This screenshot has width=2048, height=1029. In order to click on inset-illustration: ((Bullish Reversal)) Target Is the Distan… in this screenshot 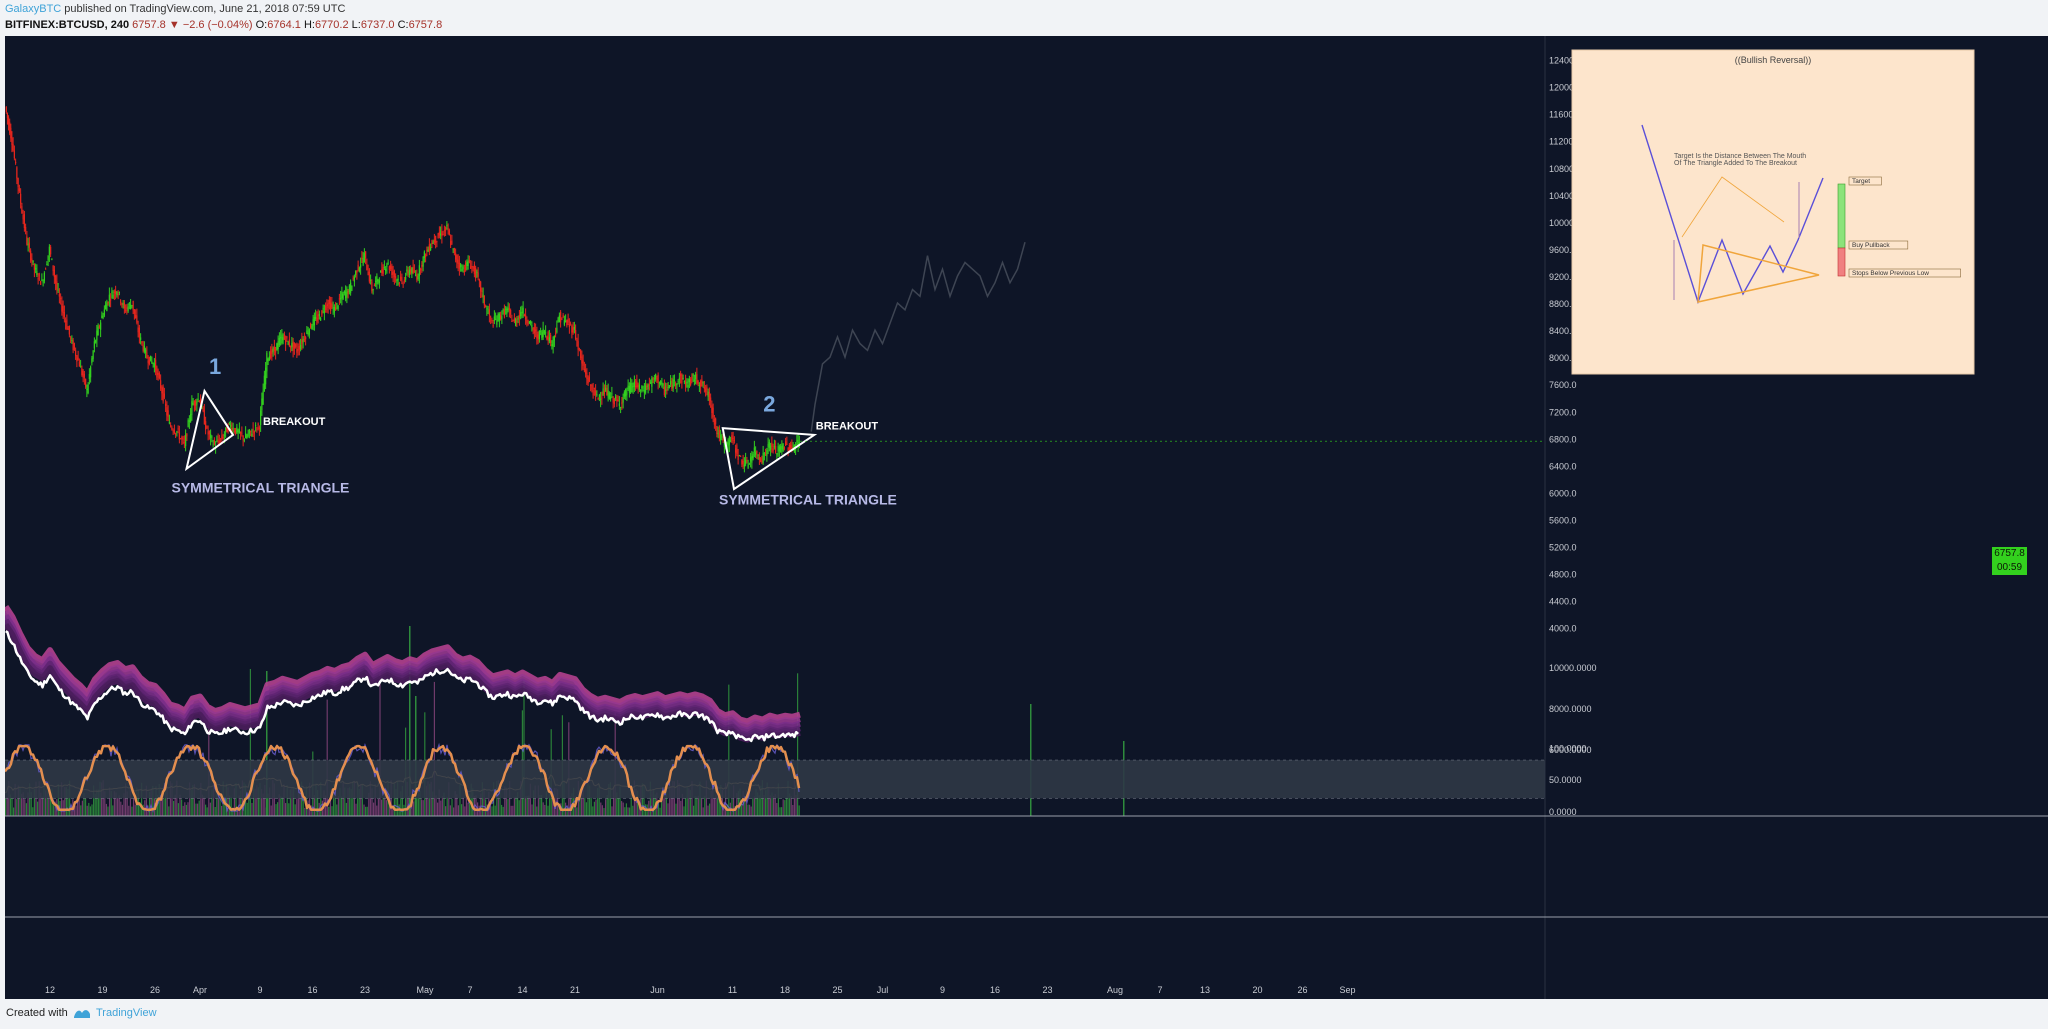, I will do `click(1773, 212)`.